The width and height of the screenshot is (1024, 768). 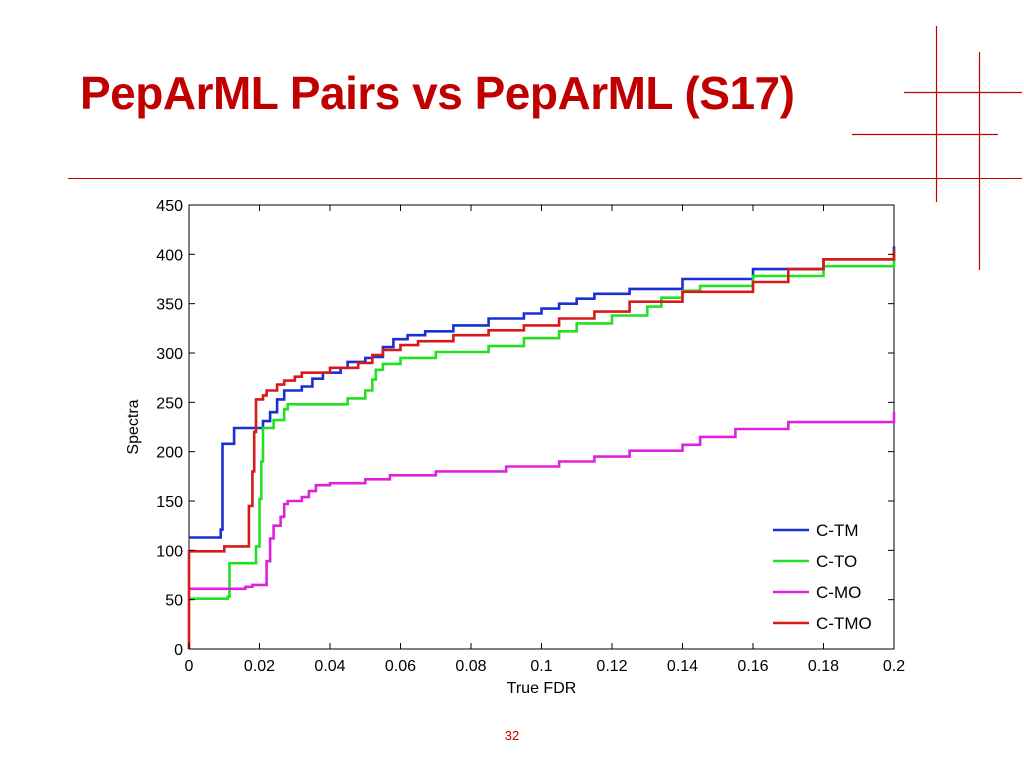 What do you see at coordinates (259, 666) in the screenshot?
I see `x-tick-label: 0.02` at bounding box center [259, 666].